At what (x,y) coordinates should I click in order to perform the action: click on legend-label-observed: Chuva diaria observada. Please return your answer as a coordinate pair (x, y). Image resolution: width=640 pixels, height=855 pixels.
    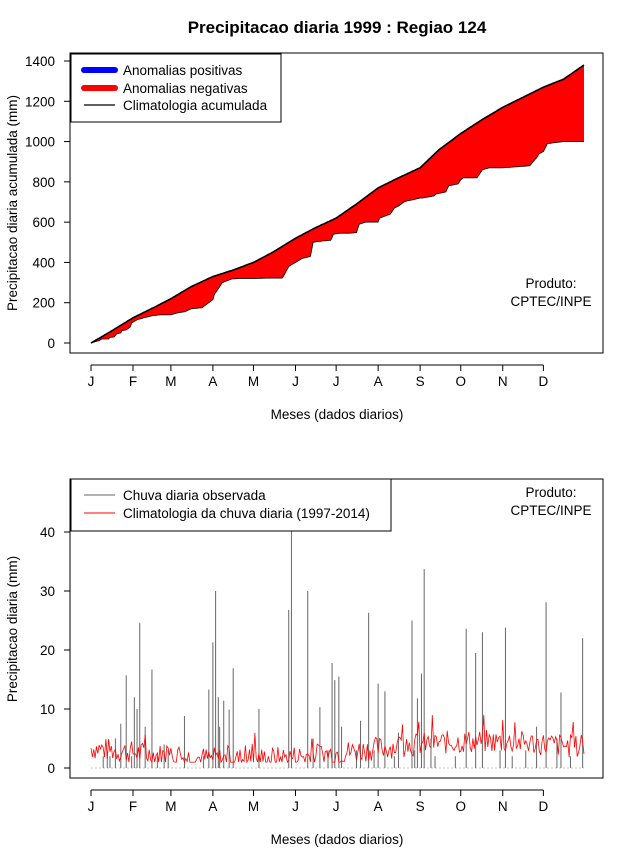
    Looking at the image, I should click on (194, 495).